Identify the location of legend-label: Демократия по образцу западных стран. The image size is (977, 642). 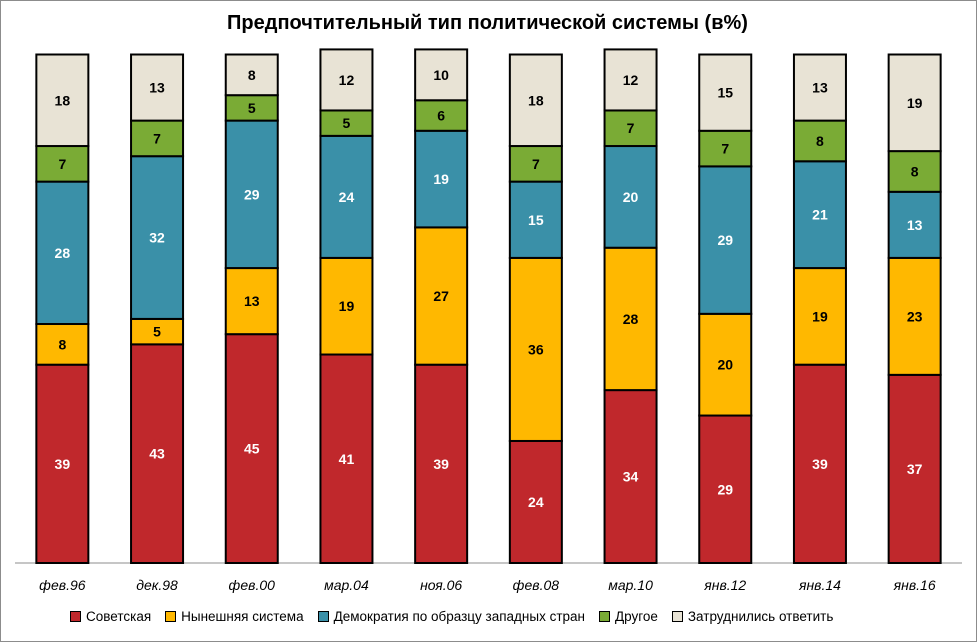
(459, 616).